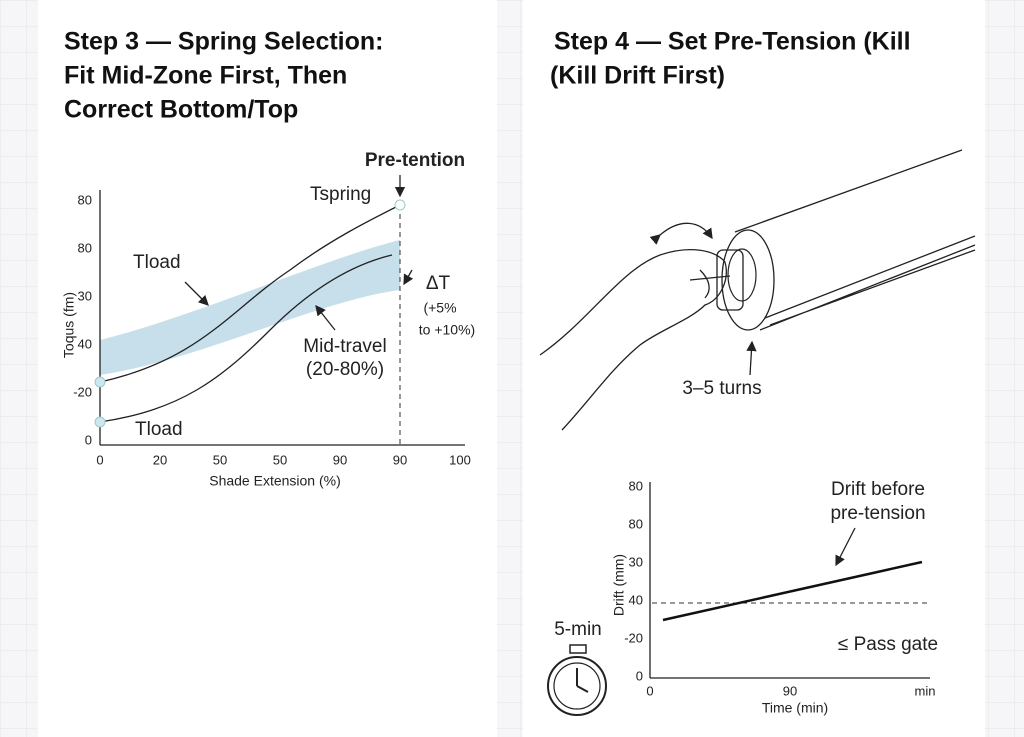 Image resolution: width=1024 pixels, height=737 pixels. I want to click on x-tick-label: 100, so click(460, 459).